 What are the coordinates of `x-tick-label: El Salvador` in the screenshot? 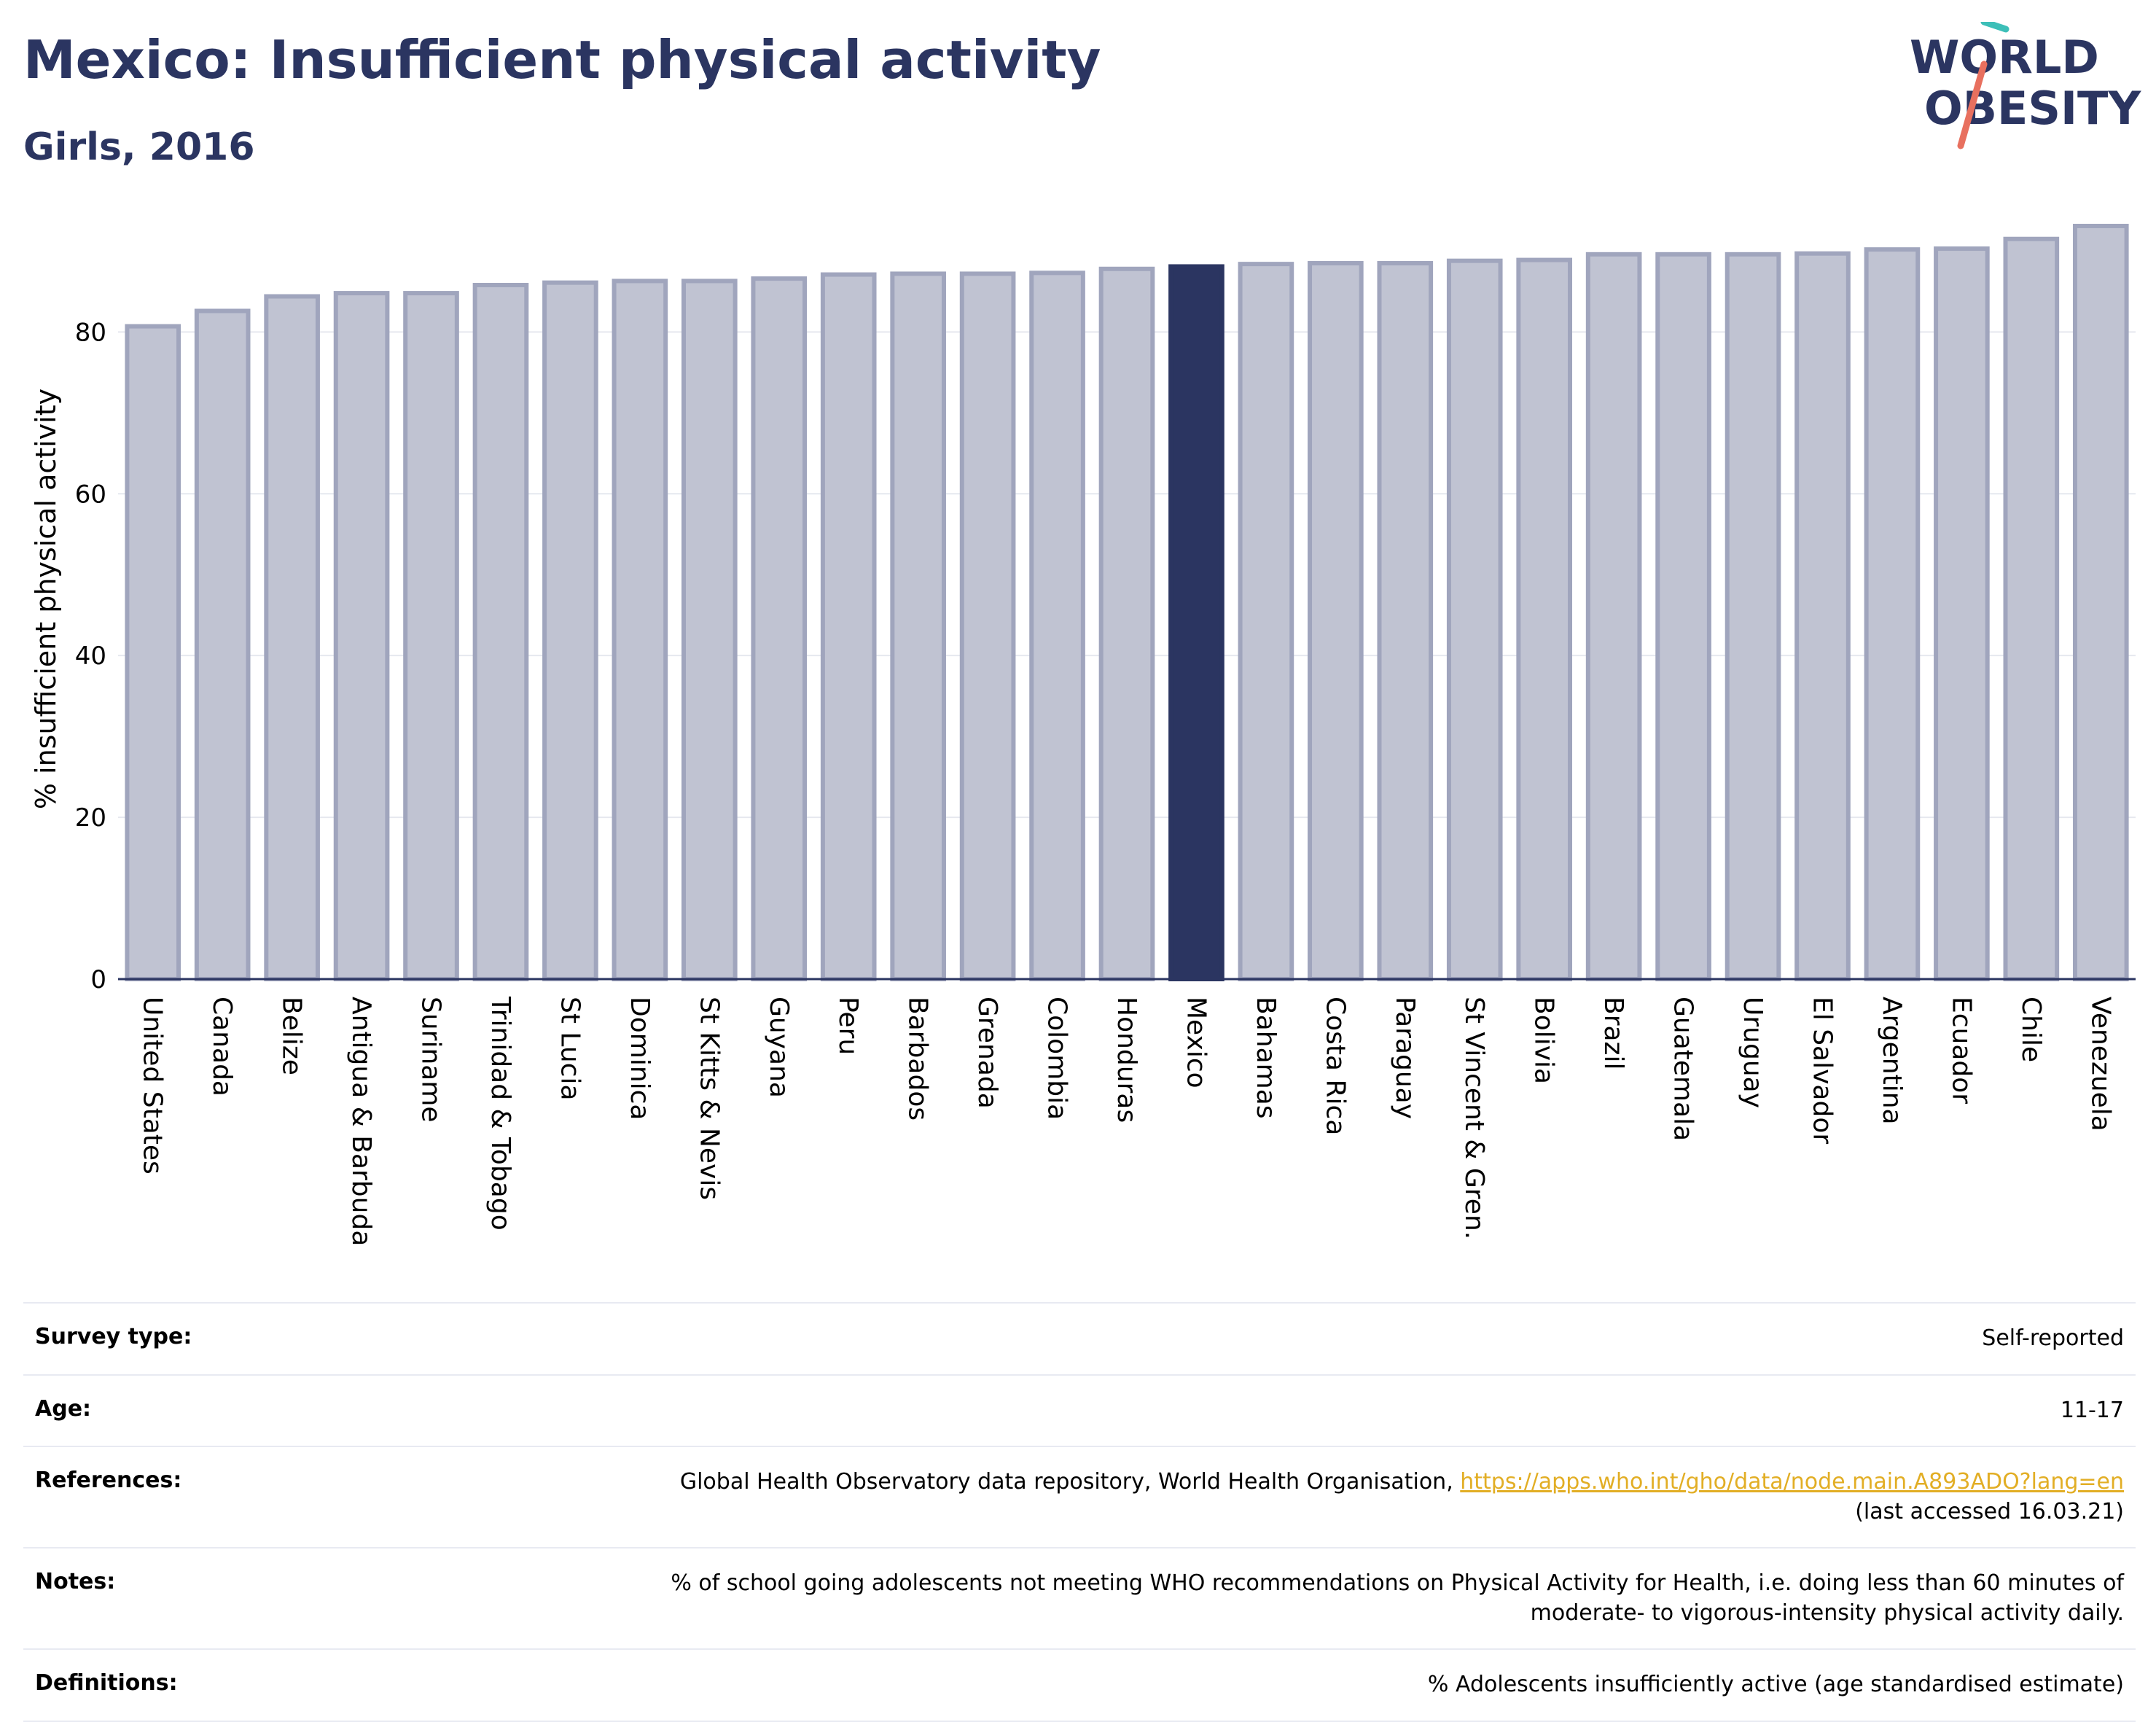 It's located at (1822, 1070).